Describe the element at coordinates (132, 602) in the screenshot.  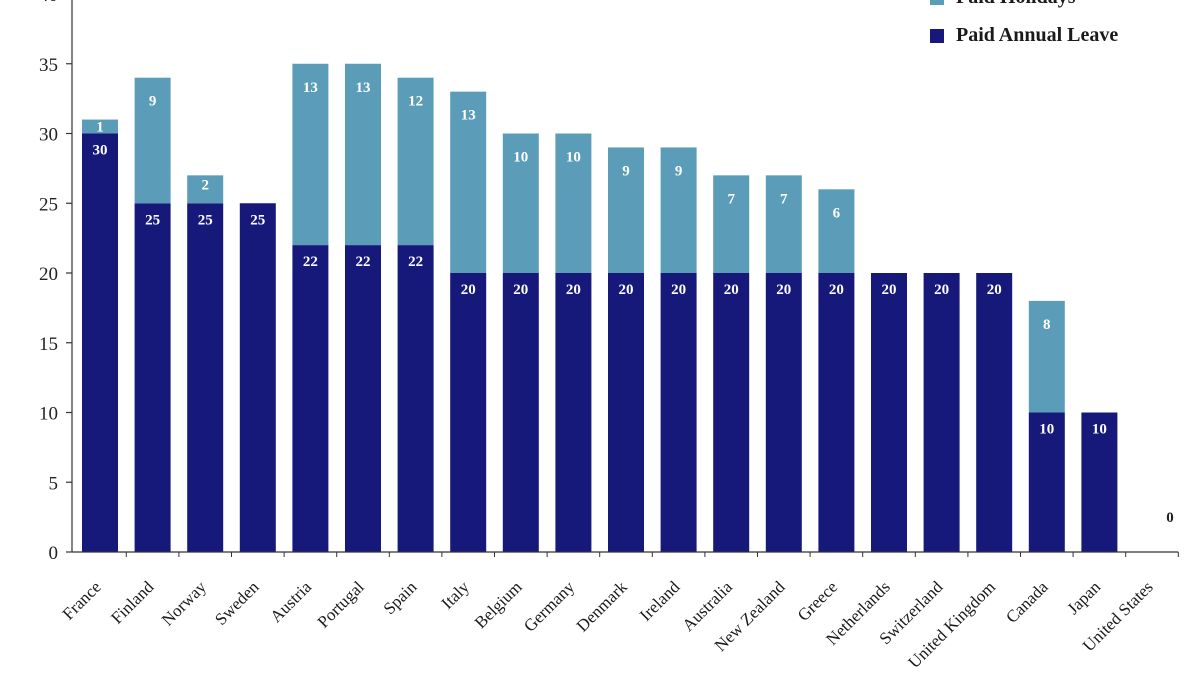
I see `x-category-label: Finland` at that location.